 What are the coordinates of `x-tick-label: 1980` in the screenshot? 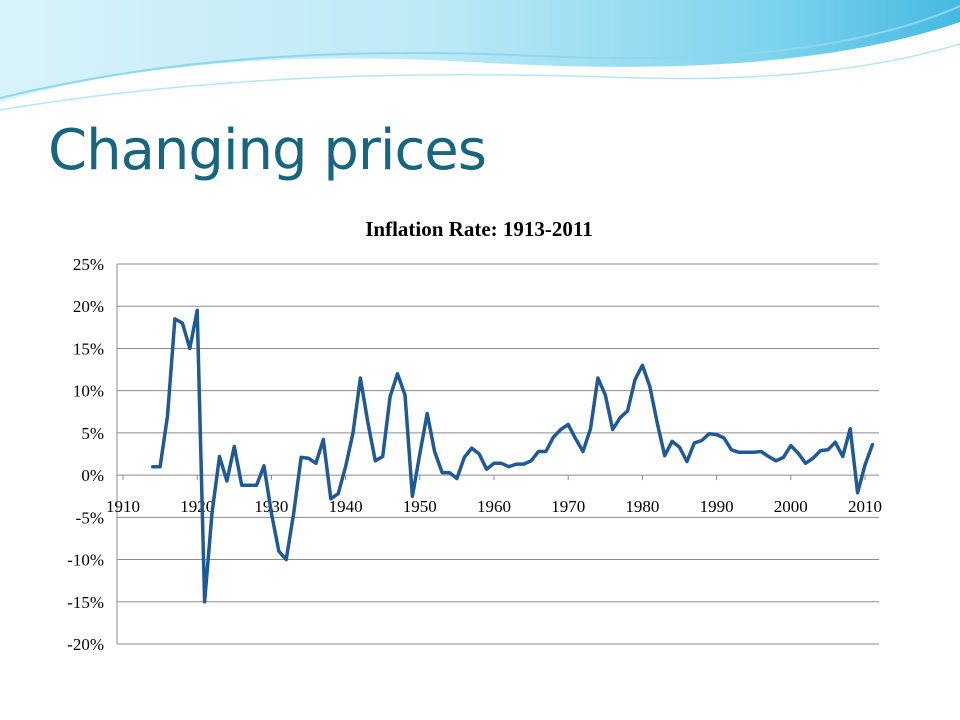 It's located at (642, 506).